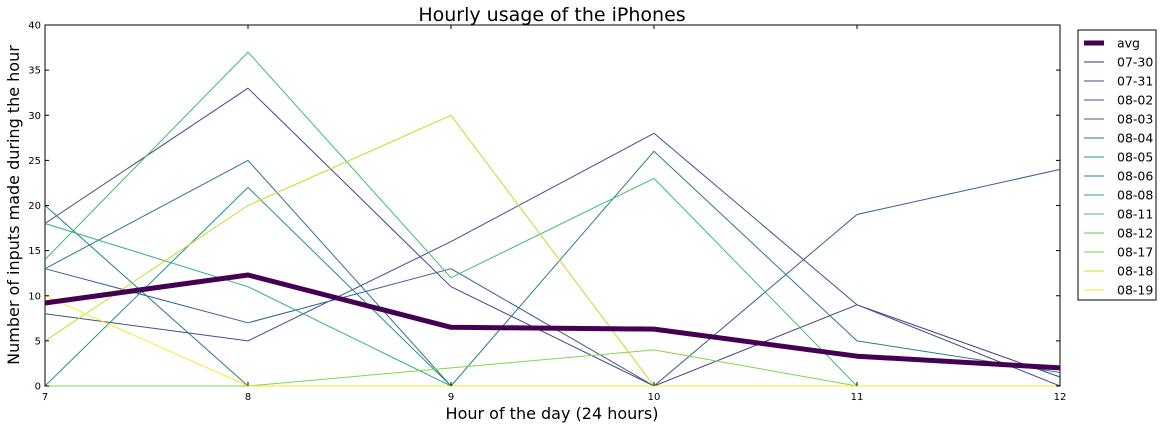 This screenshot has width=1163, height=427. I want to click on legend-label: 08-04, so click(1135, 138).